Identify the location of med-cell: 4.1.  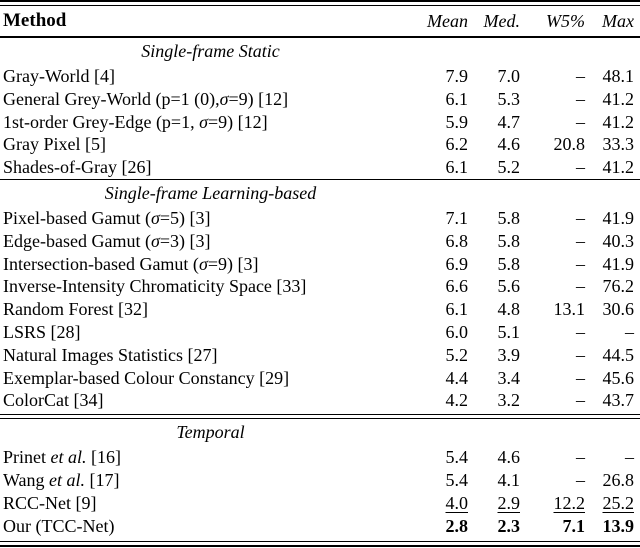
(509, 479).